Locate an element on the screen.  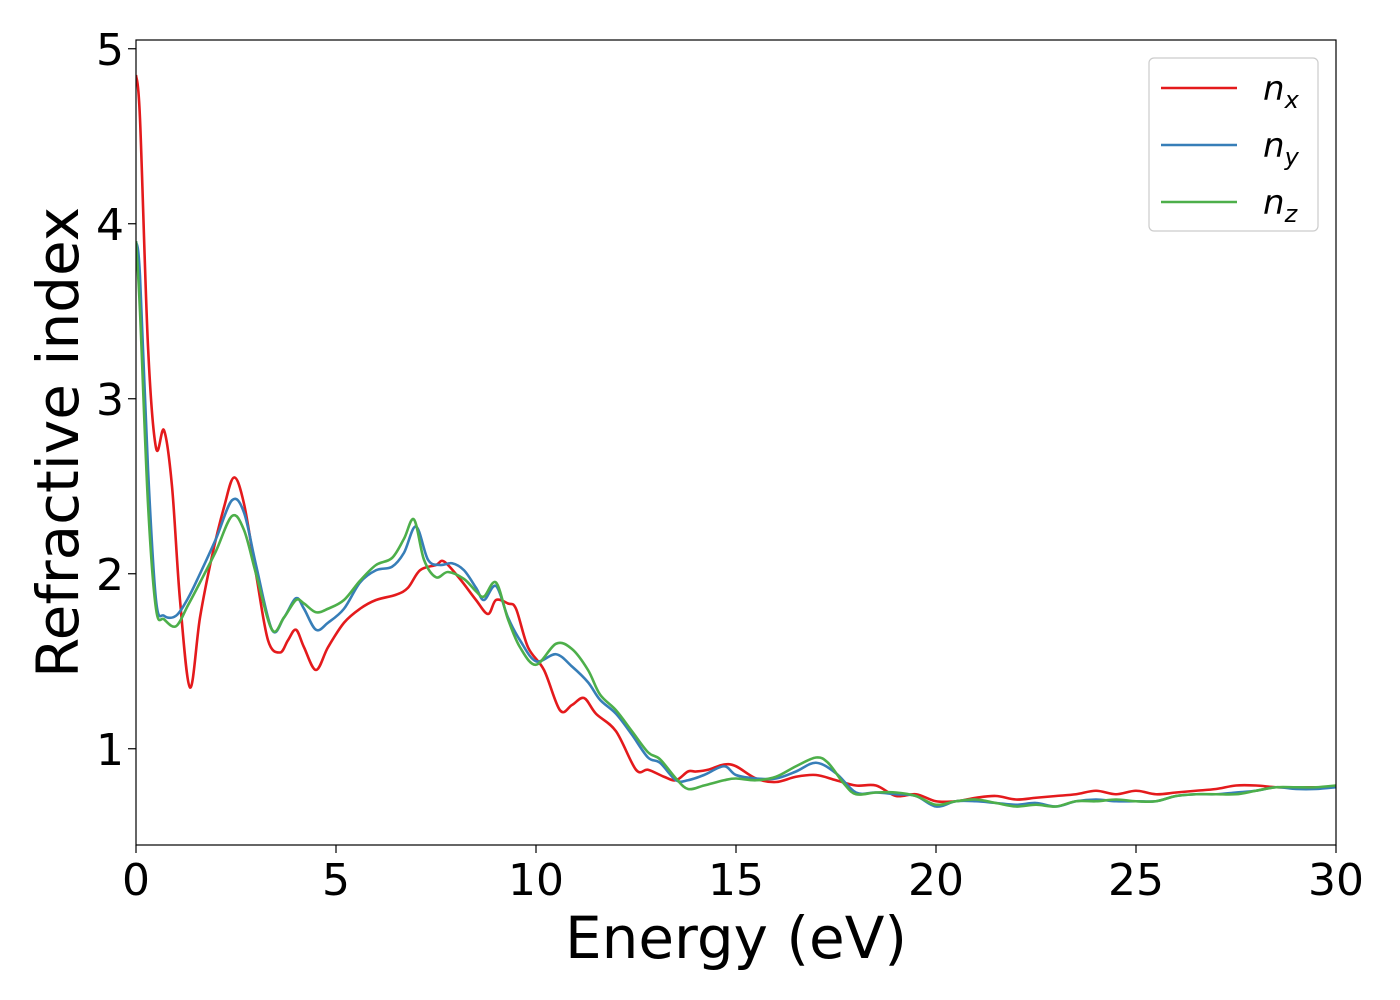
y-axis-label: Refractive index is located at coordinates (58, 442).